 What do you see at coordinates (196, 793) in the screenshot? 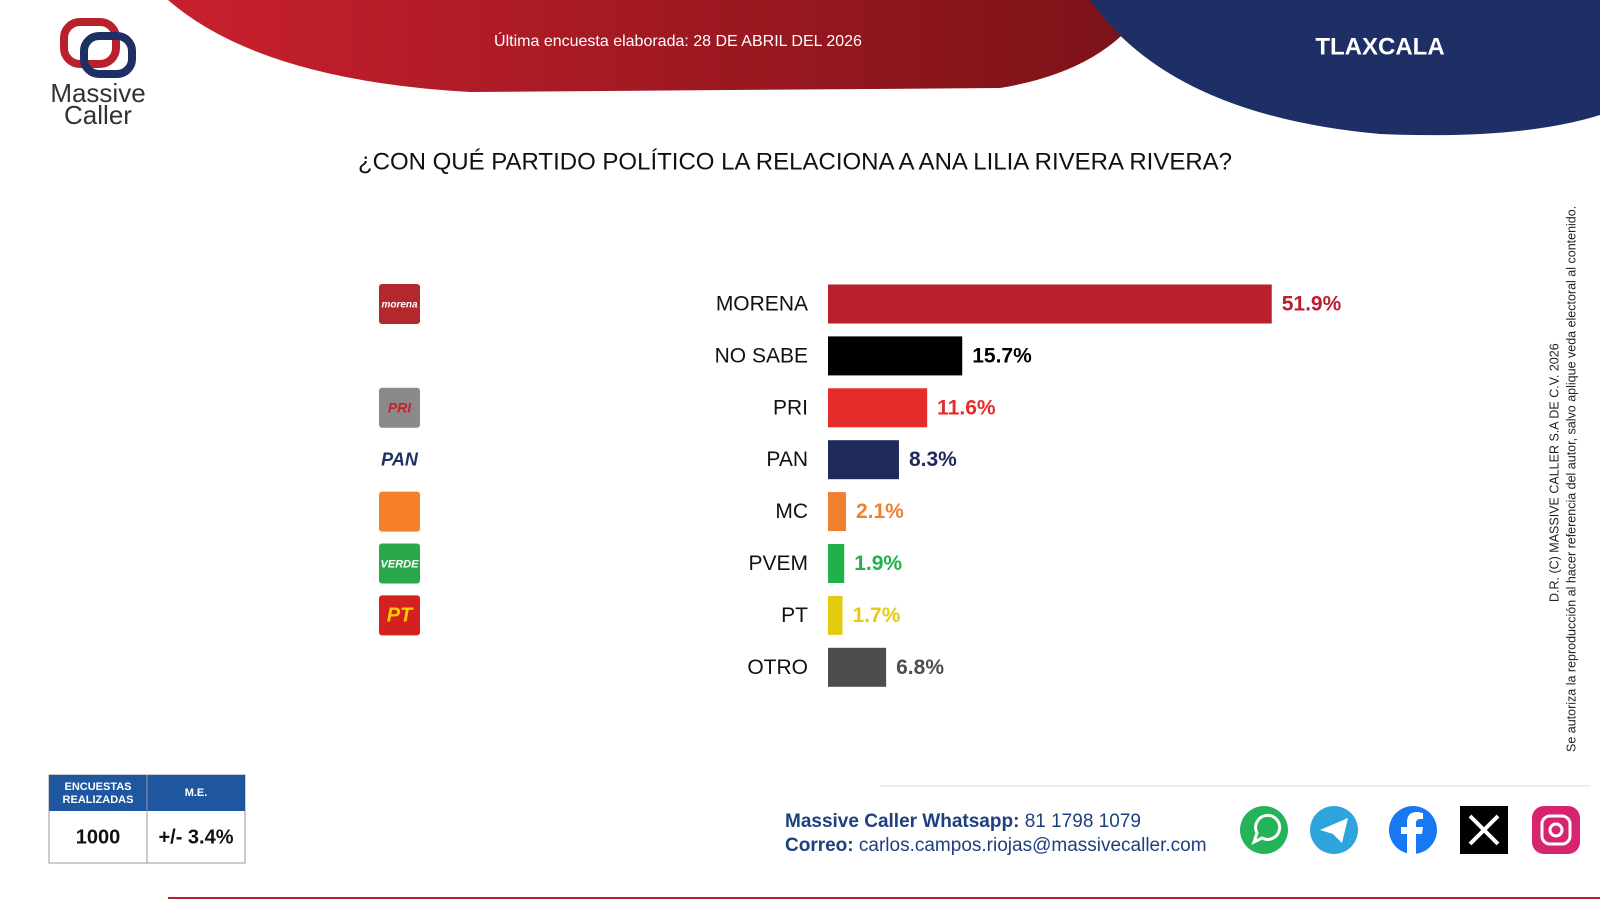
I see `table-header-text: M.E.` at bounding box center [196, 793].